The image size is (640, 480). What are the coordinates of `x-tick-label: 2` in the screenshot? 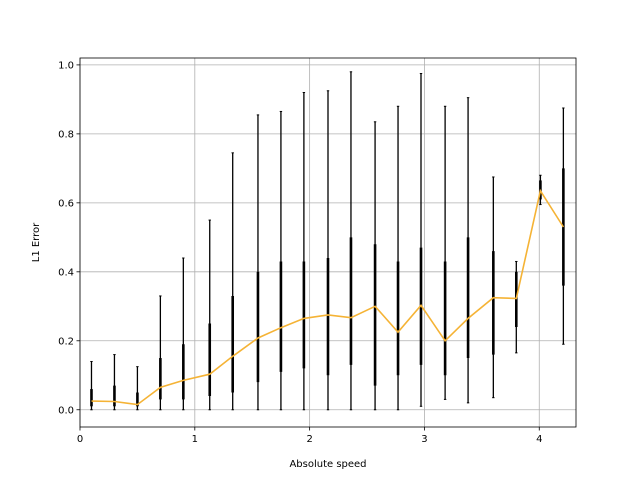 It's located at (309, 439).